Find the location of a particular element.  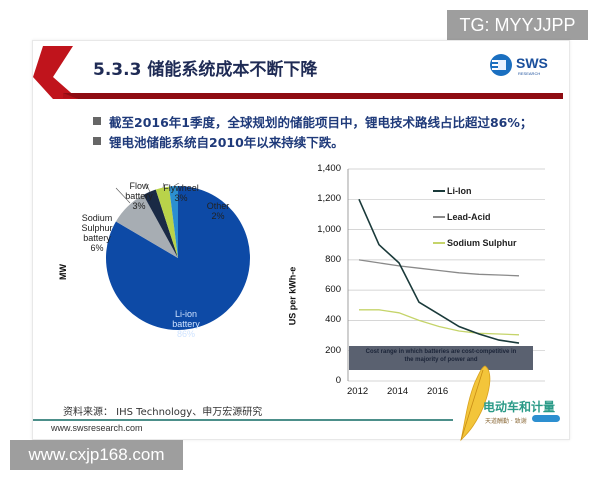

svg-text: RESEARCH is located at coordinates (529, 73).